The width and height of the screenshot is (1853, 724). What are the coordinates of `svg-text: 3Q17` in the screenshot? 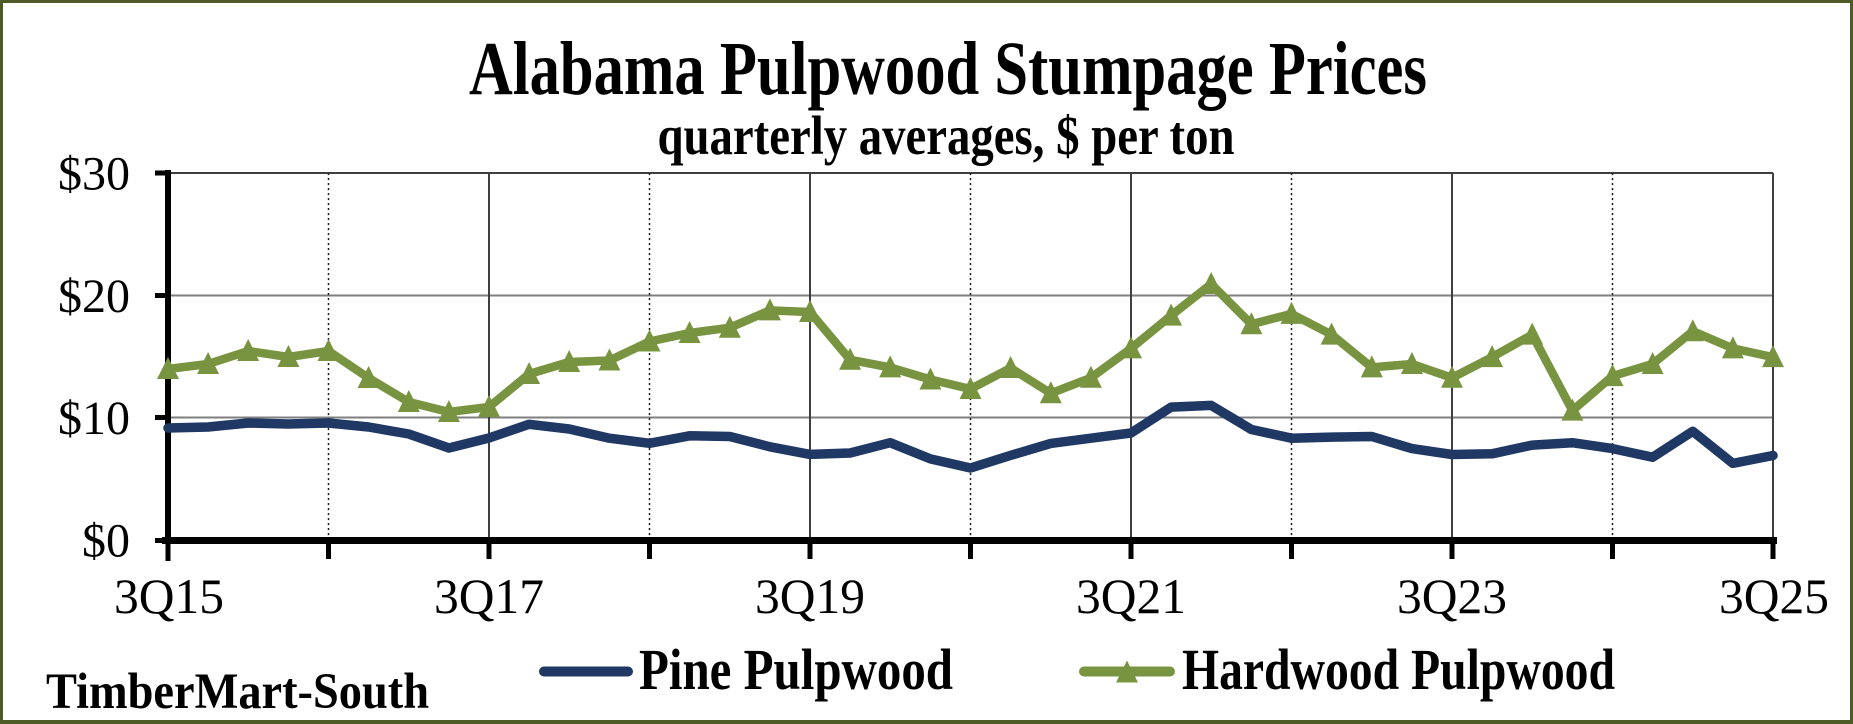 It's located at (489, 596).